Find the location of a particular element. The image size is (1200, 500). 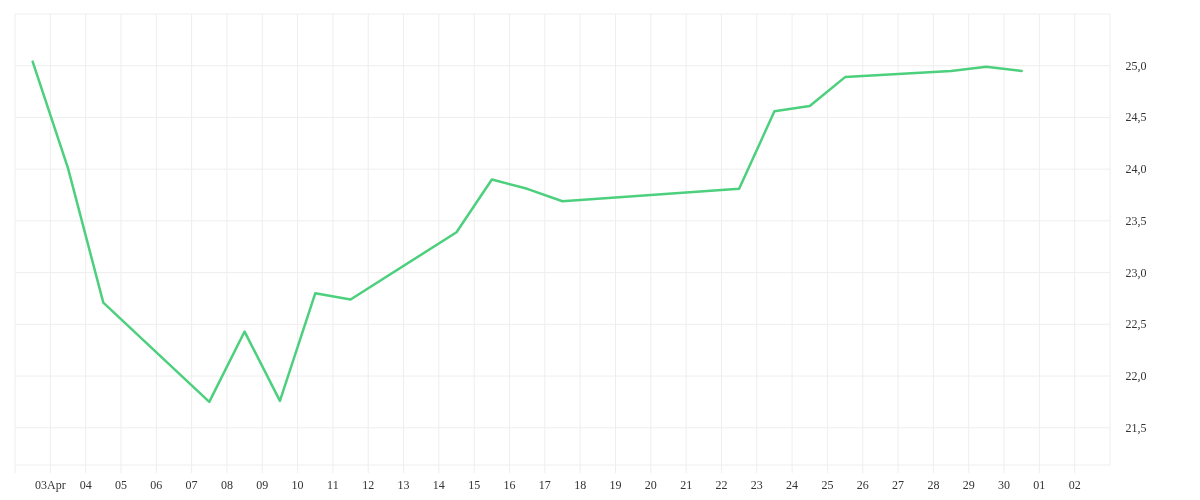

x-tick-label: 10 is located at coordinates (297, 485).